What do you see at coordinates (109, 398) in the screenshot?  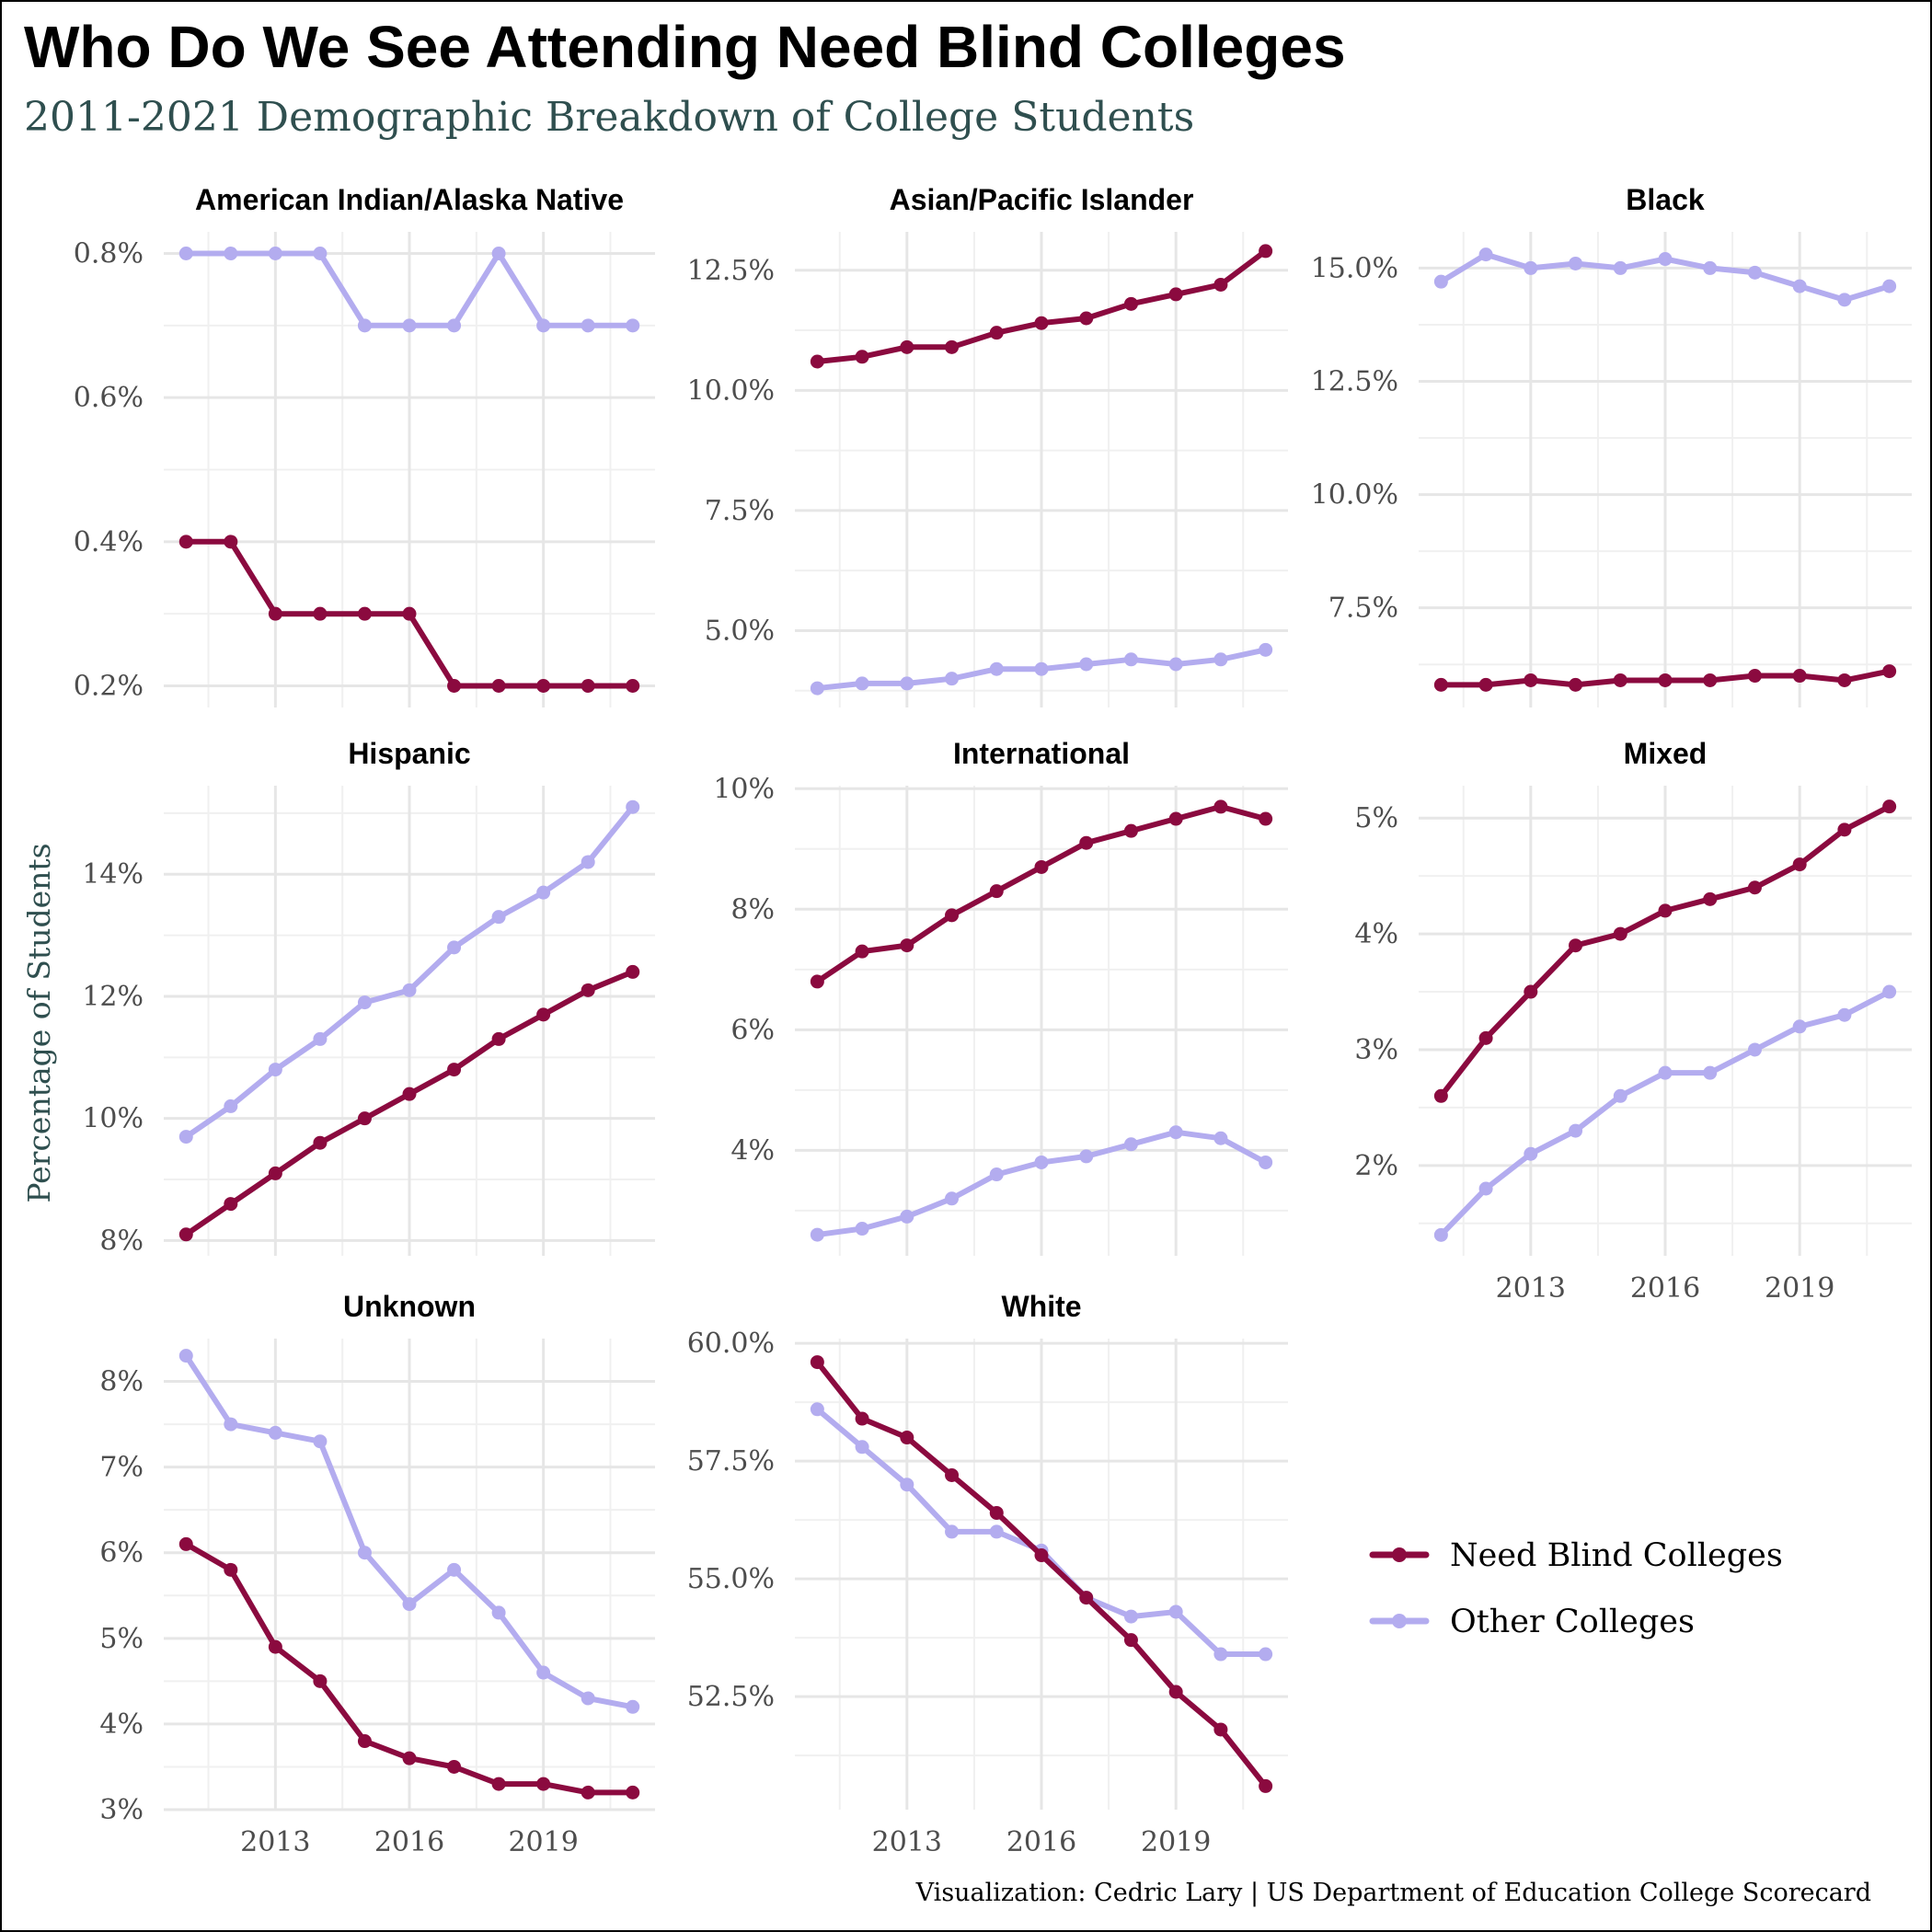 I see `y-tick-label: 0.6%` at bounding box center [109, 398].